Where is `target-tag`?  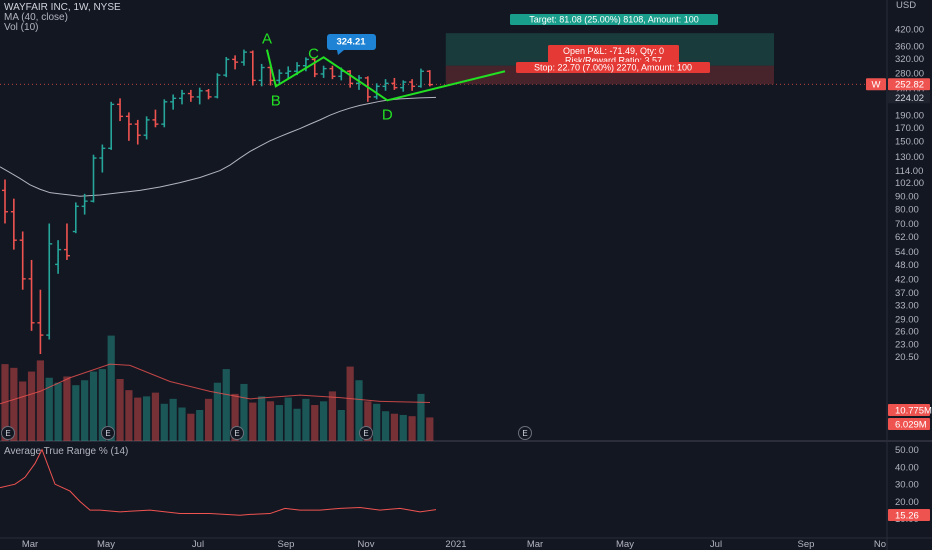 target-tag is located at coordinates (614, 19).